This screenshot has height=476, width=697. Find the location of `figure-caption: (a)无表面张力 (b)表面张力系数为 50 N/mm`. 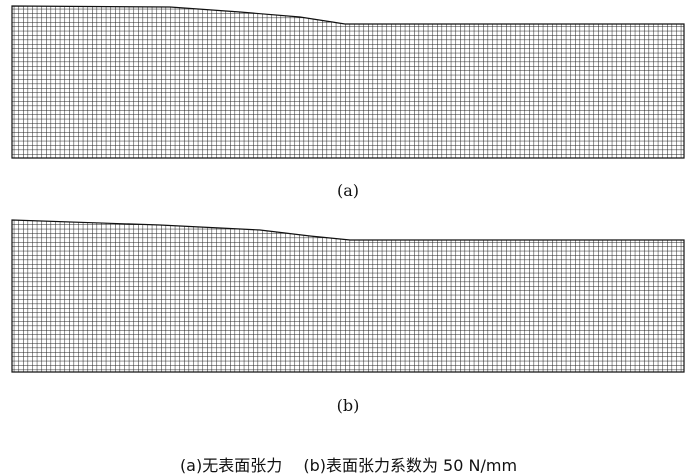

figure-caption: (a)无表面张力 (b)表面张力系数为 50 N/mm is located at coordinates (348, 464).